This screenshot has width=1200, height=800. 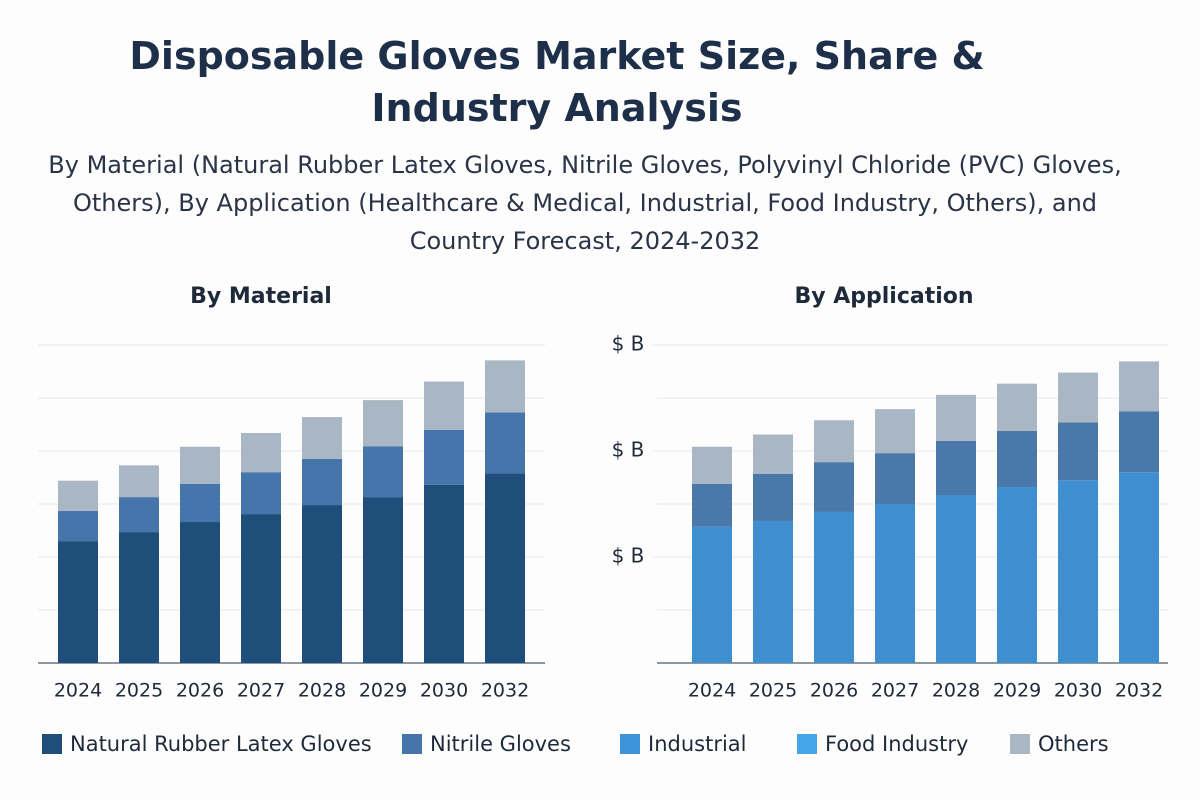 I want to click on chart-title: By Material, so click(x=261, y=296).